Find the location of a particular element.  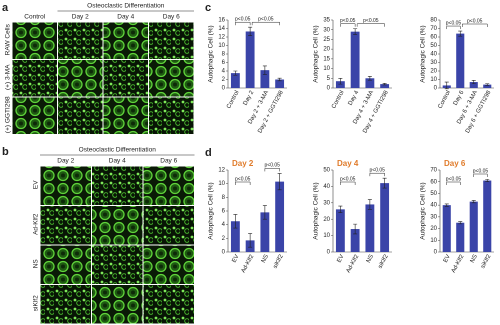

row-label: RAW Cells is located at coordinates (8, 39).